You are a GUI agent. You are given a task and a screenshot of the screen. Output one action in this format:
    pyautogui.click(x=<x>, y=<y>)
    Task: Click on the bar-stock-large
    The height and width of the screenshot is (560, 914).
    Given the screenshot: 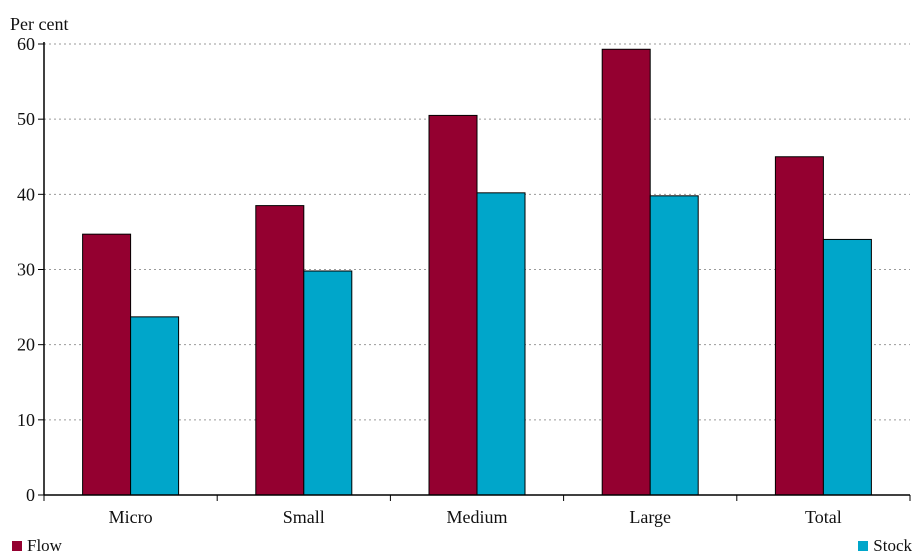 What is the action you would take?
    pyautogui.click(x=674, y=345)
    